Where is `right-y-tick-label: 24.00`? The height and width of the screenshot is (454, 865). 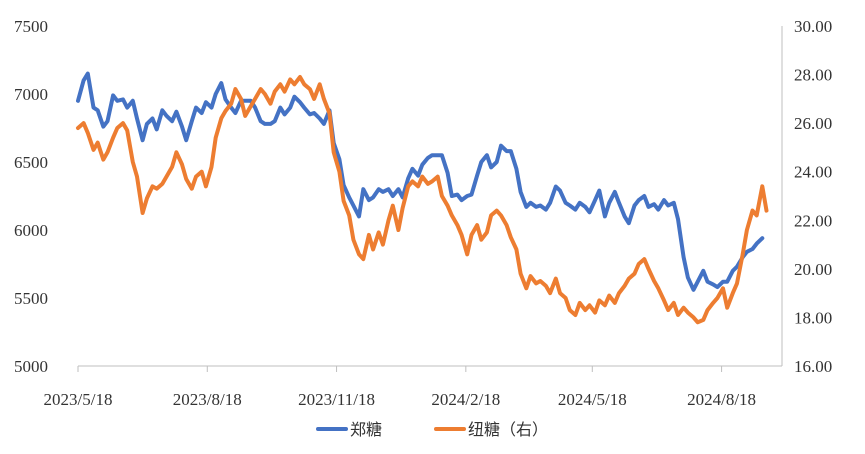
right-y-tick-label: 24.00 is located at coordinates (813, 172).